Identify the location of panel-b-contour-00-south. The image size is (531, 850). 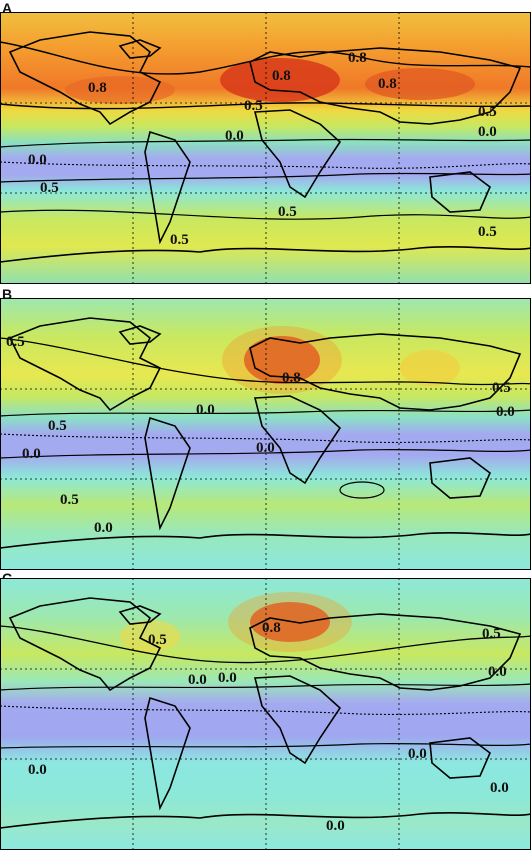
(265, 453).